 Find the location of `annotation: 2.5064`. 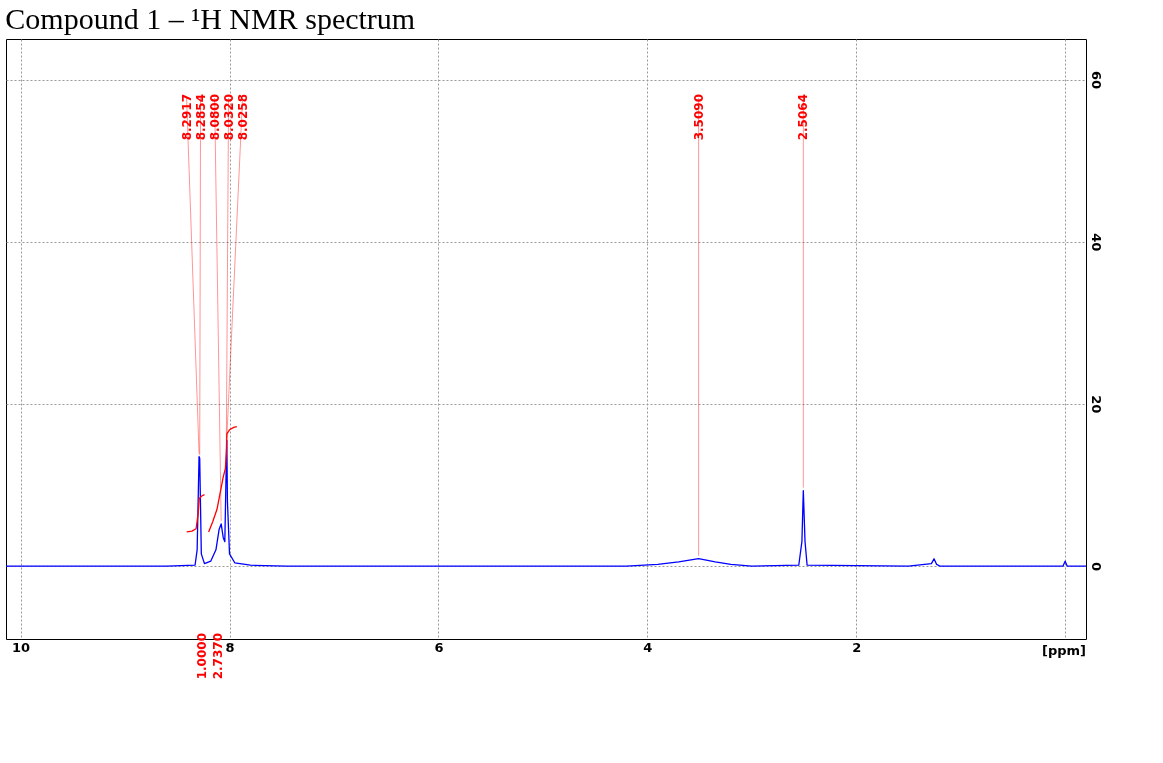

annotation: 2.5064 is located at coordinates (803, 117).